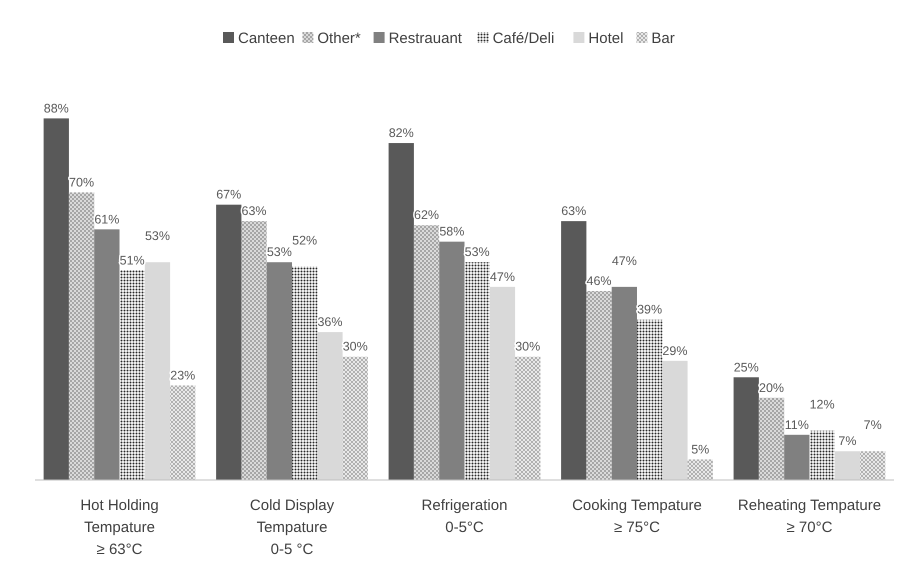 The image size is (906, 570). Describe the element at coordinates (119, 527) in the screenshot. I see `x-tick-label: Hot Holding Tempature ≥ 63°C` at that location.